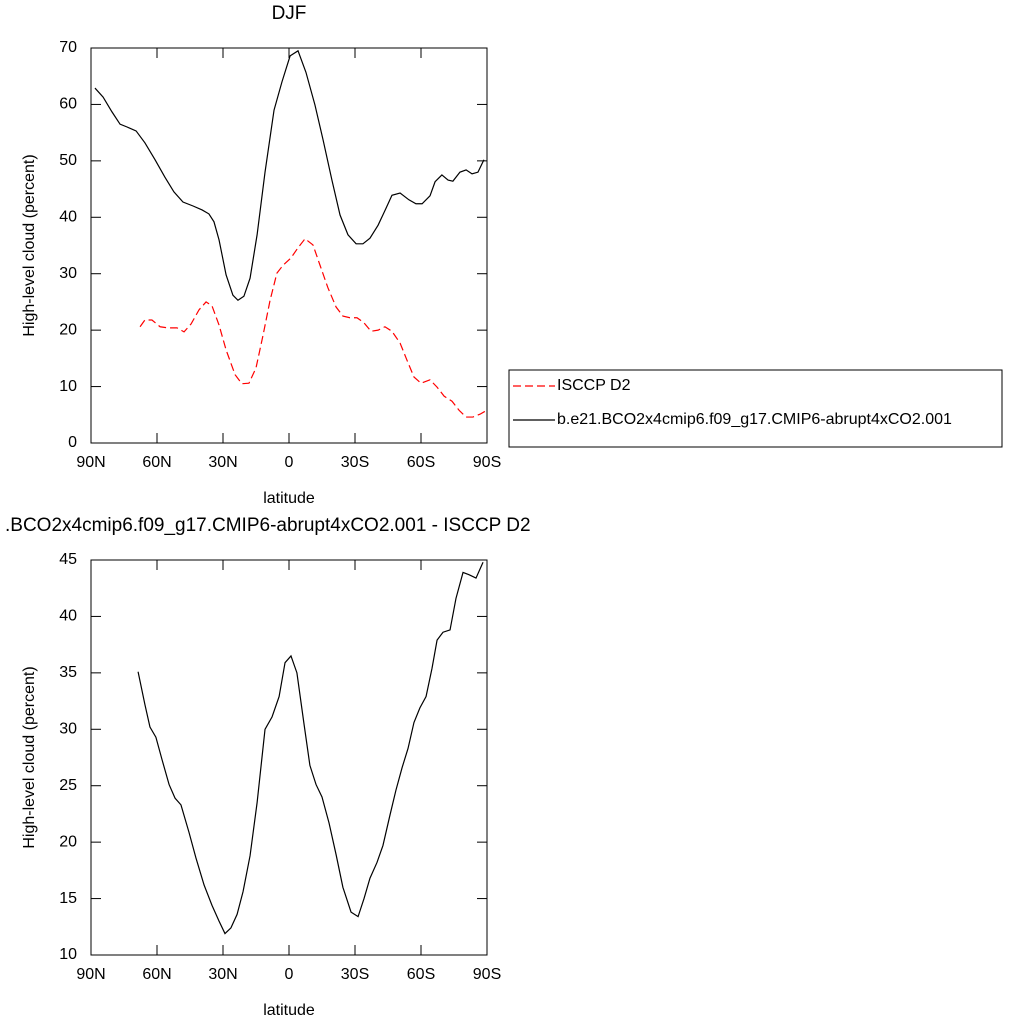 This screenshot has height=1024, width=1024. Describe the element at coordinates (68, 898) in the screenshot. I see `y-tick-label: 15` at that location.